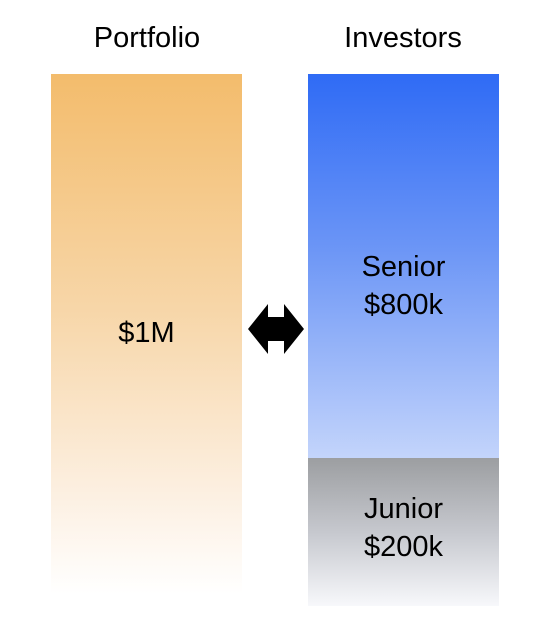  Describe the element at coordinates (403, 509) in the screenshot. I see `junior-name: Junior` at that location.